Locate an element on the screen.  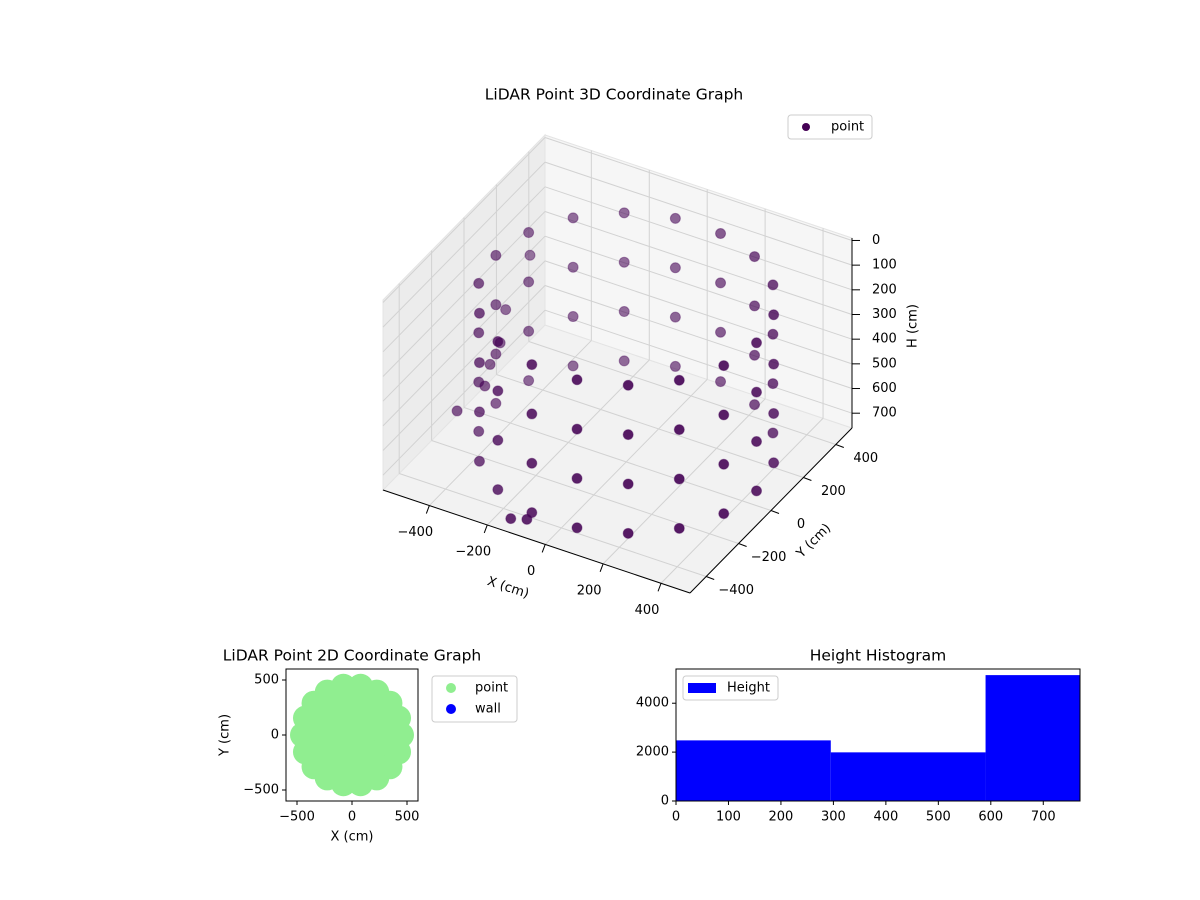
legend-label: wall is located at coordinates (488, 709).